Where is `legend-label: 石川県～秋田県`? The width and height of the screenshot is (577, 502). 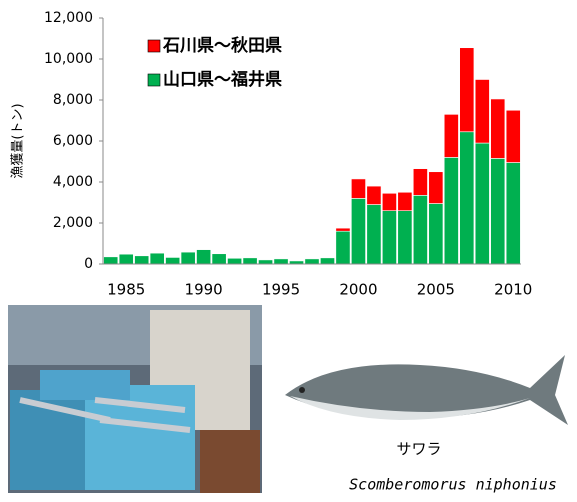
legend-label: 石川県～秋田県 is located at coordinates (222, 45).